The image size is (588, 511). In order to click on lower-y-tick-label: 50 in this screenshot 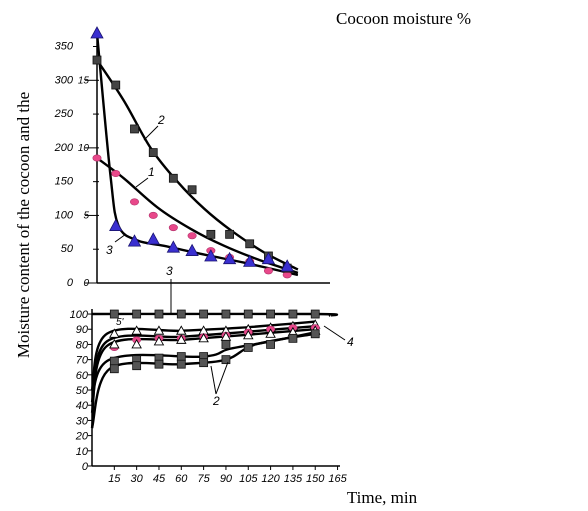, I will do `click(82, 391)`.